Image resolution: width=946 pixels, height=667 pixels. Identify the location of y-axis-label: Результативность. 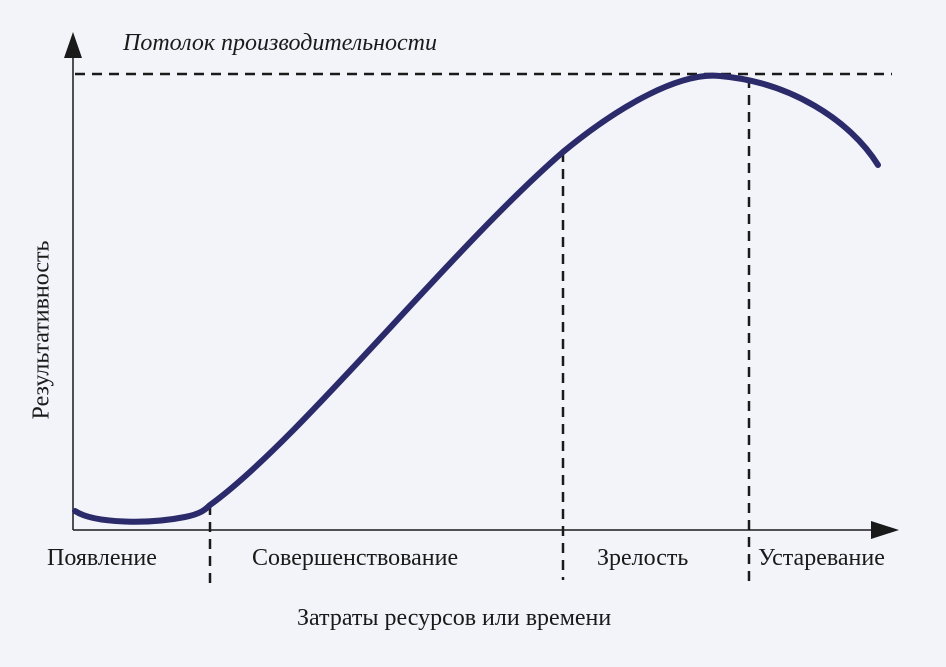
(41, 330).